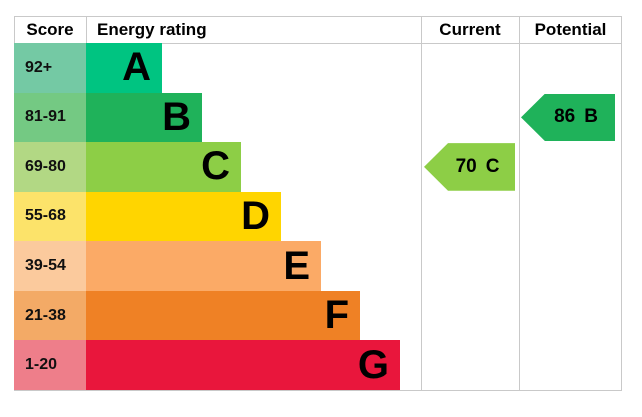  I want to click on rating-bar-f: F, so click(223, 315).